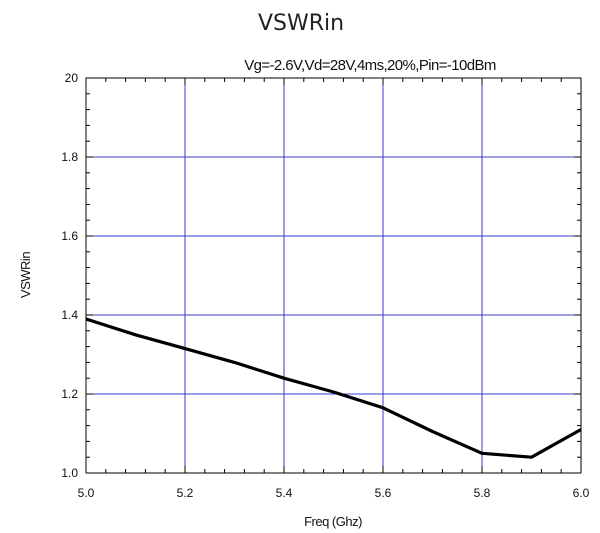  Describe the element at coordinates (301, 23) in the screenshot. I see `chart-title: VSWRin` at that location.